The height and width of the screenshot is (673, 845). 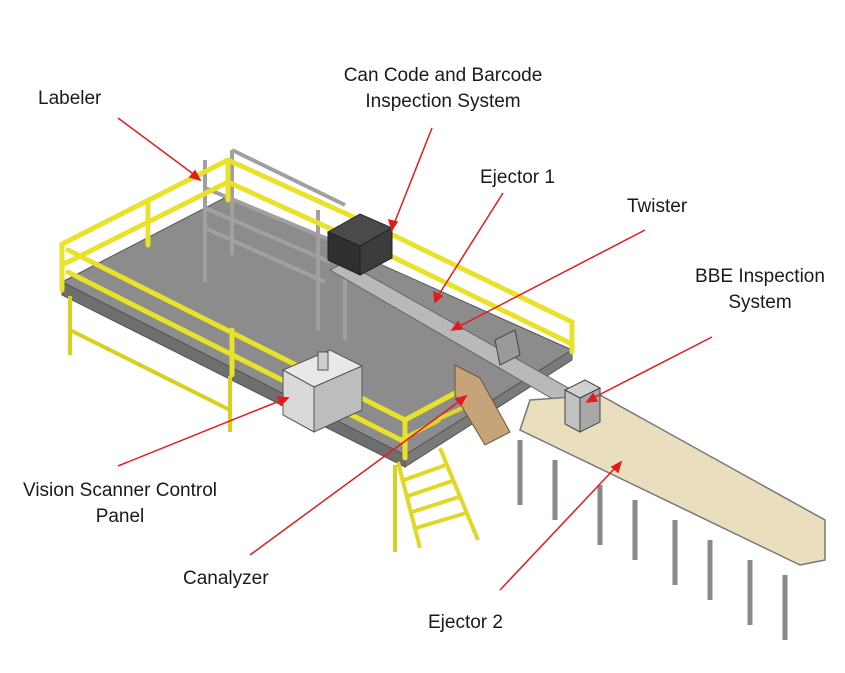 What do you see at coordinates (443, 101) in the screenshot?
I see `label-can-code-line2: Inspection System` at bounding box center [443, 101].